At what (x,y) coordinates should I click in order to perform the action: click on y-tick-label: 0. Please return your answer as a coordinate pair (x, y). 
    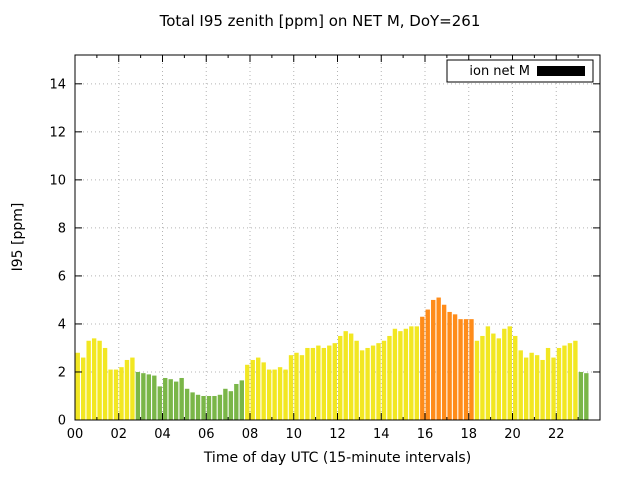
    Looking at the image, I should click on (62, 421).